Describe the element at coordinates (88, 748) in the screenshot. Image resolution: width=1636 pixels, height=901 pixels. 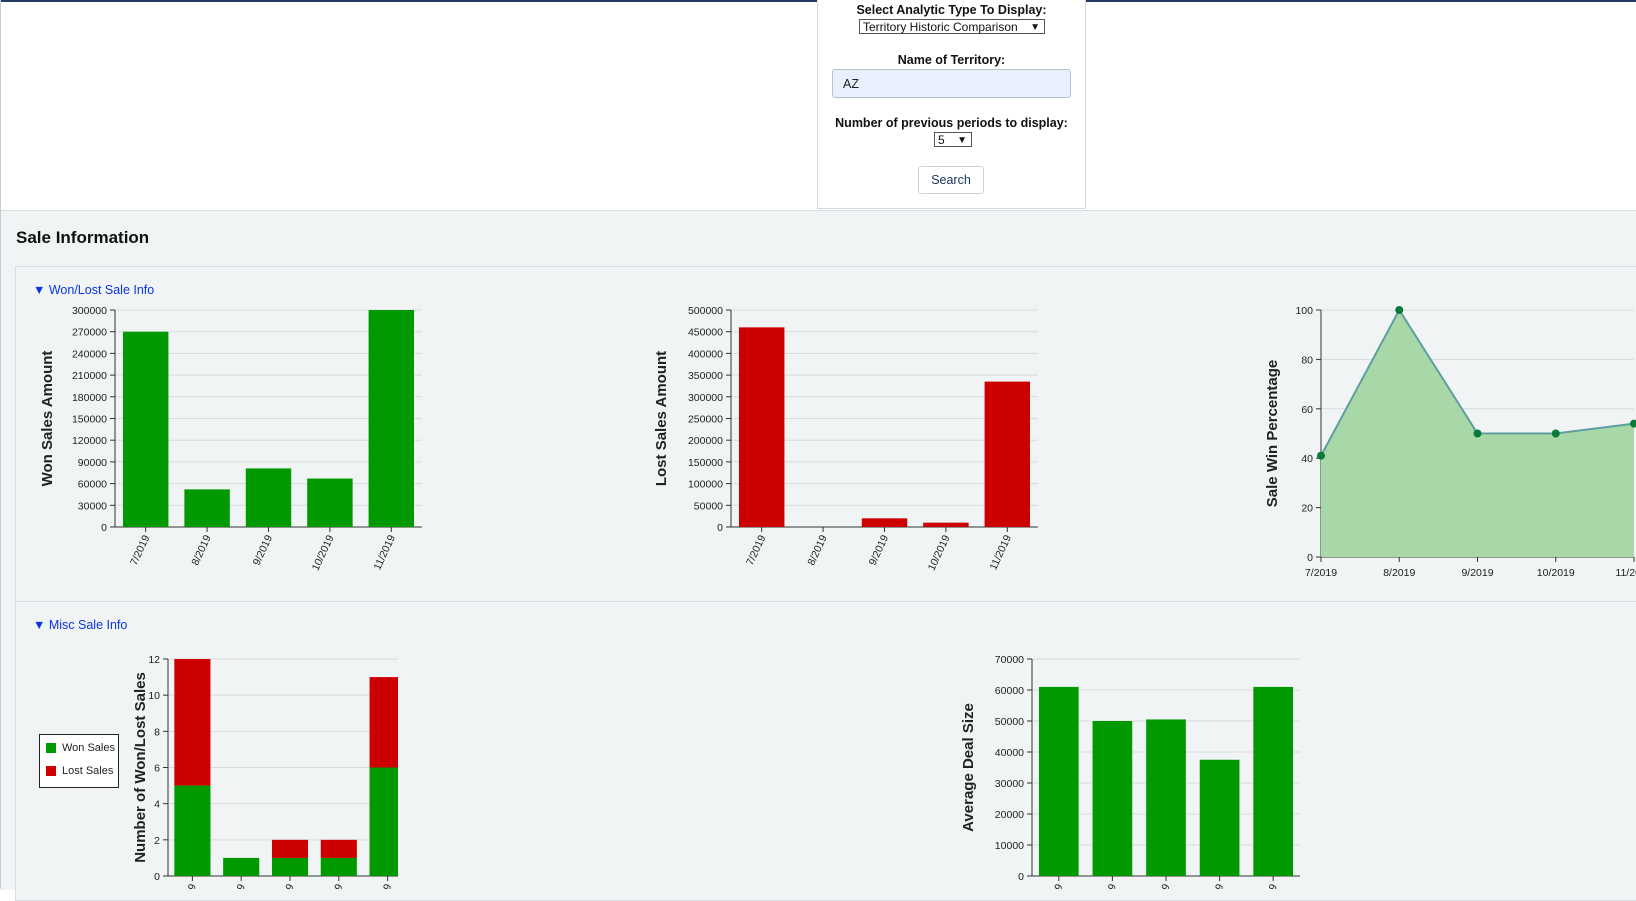
I see `legend-label-won: Won Sales` at that location.